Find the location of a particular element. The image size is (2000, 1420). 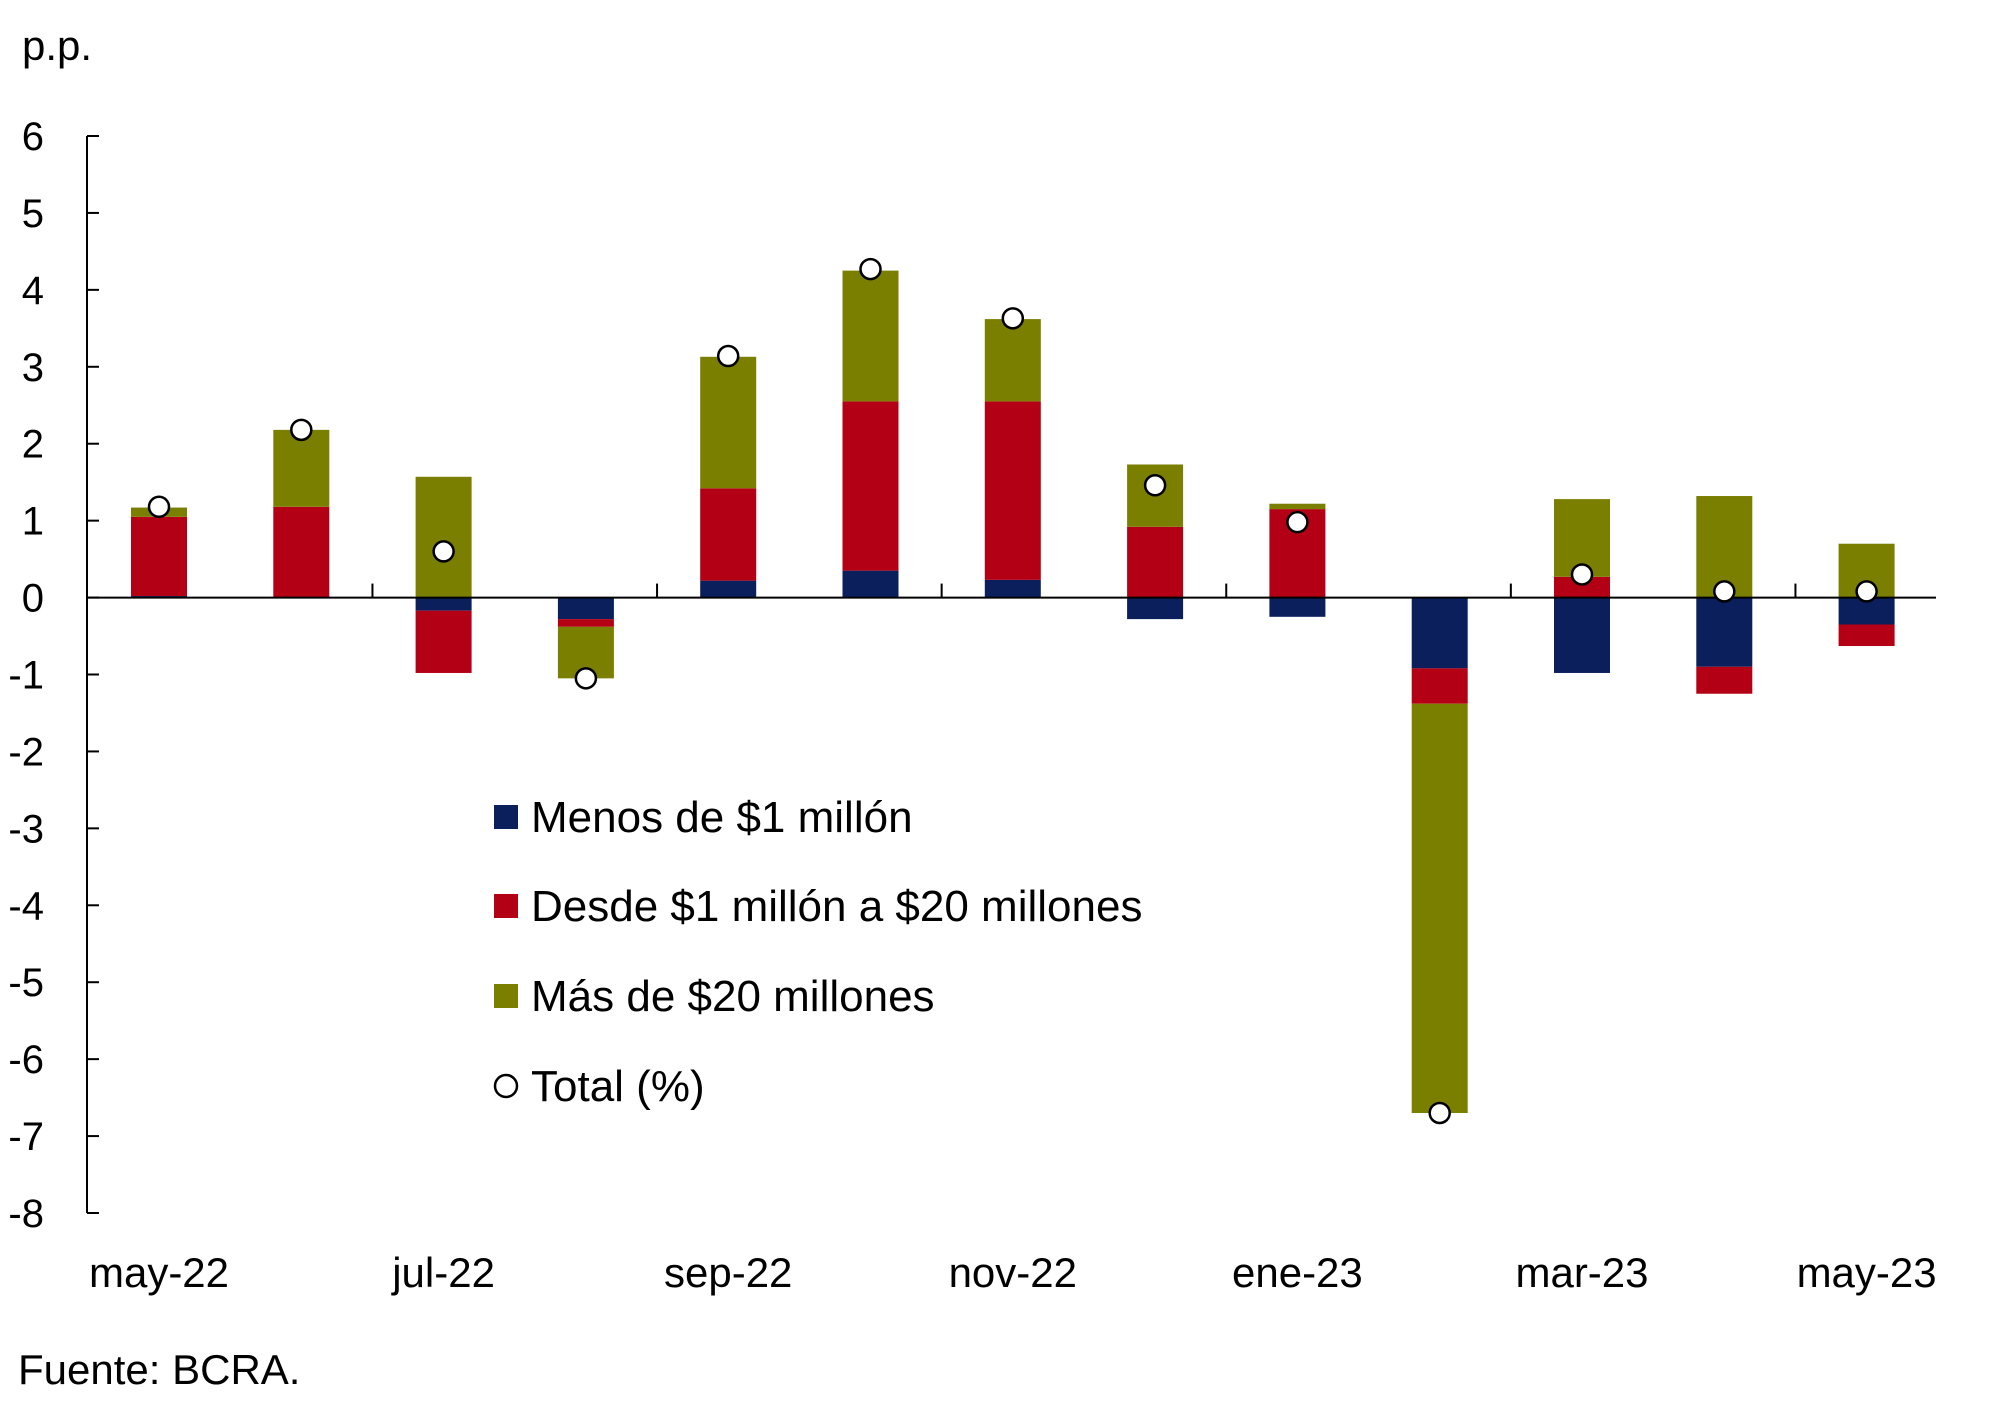

x-tick-label: may-23 is located at coordinates (1867, 1272).